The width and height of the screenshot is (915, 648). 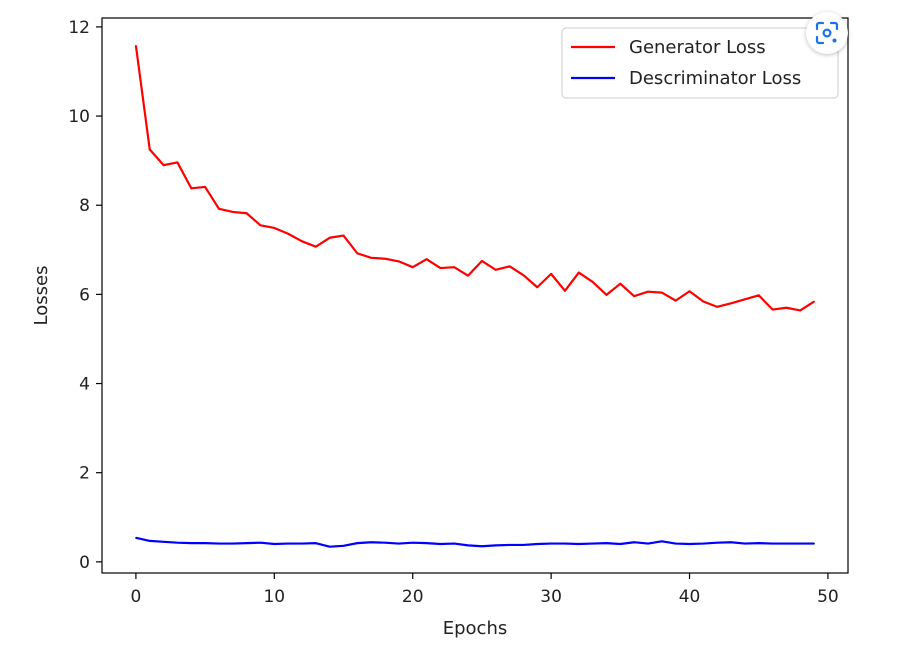 I want to click on x-tick-label: 0, so click(x=135, y=597).